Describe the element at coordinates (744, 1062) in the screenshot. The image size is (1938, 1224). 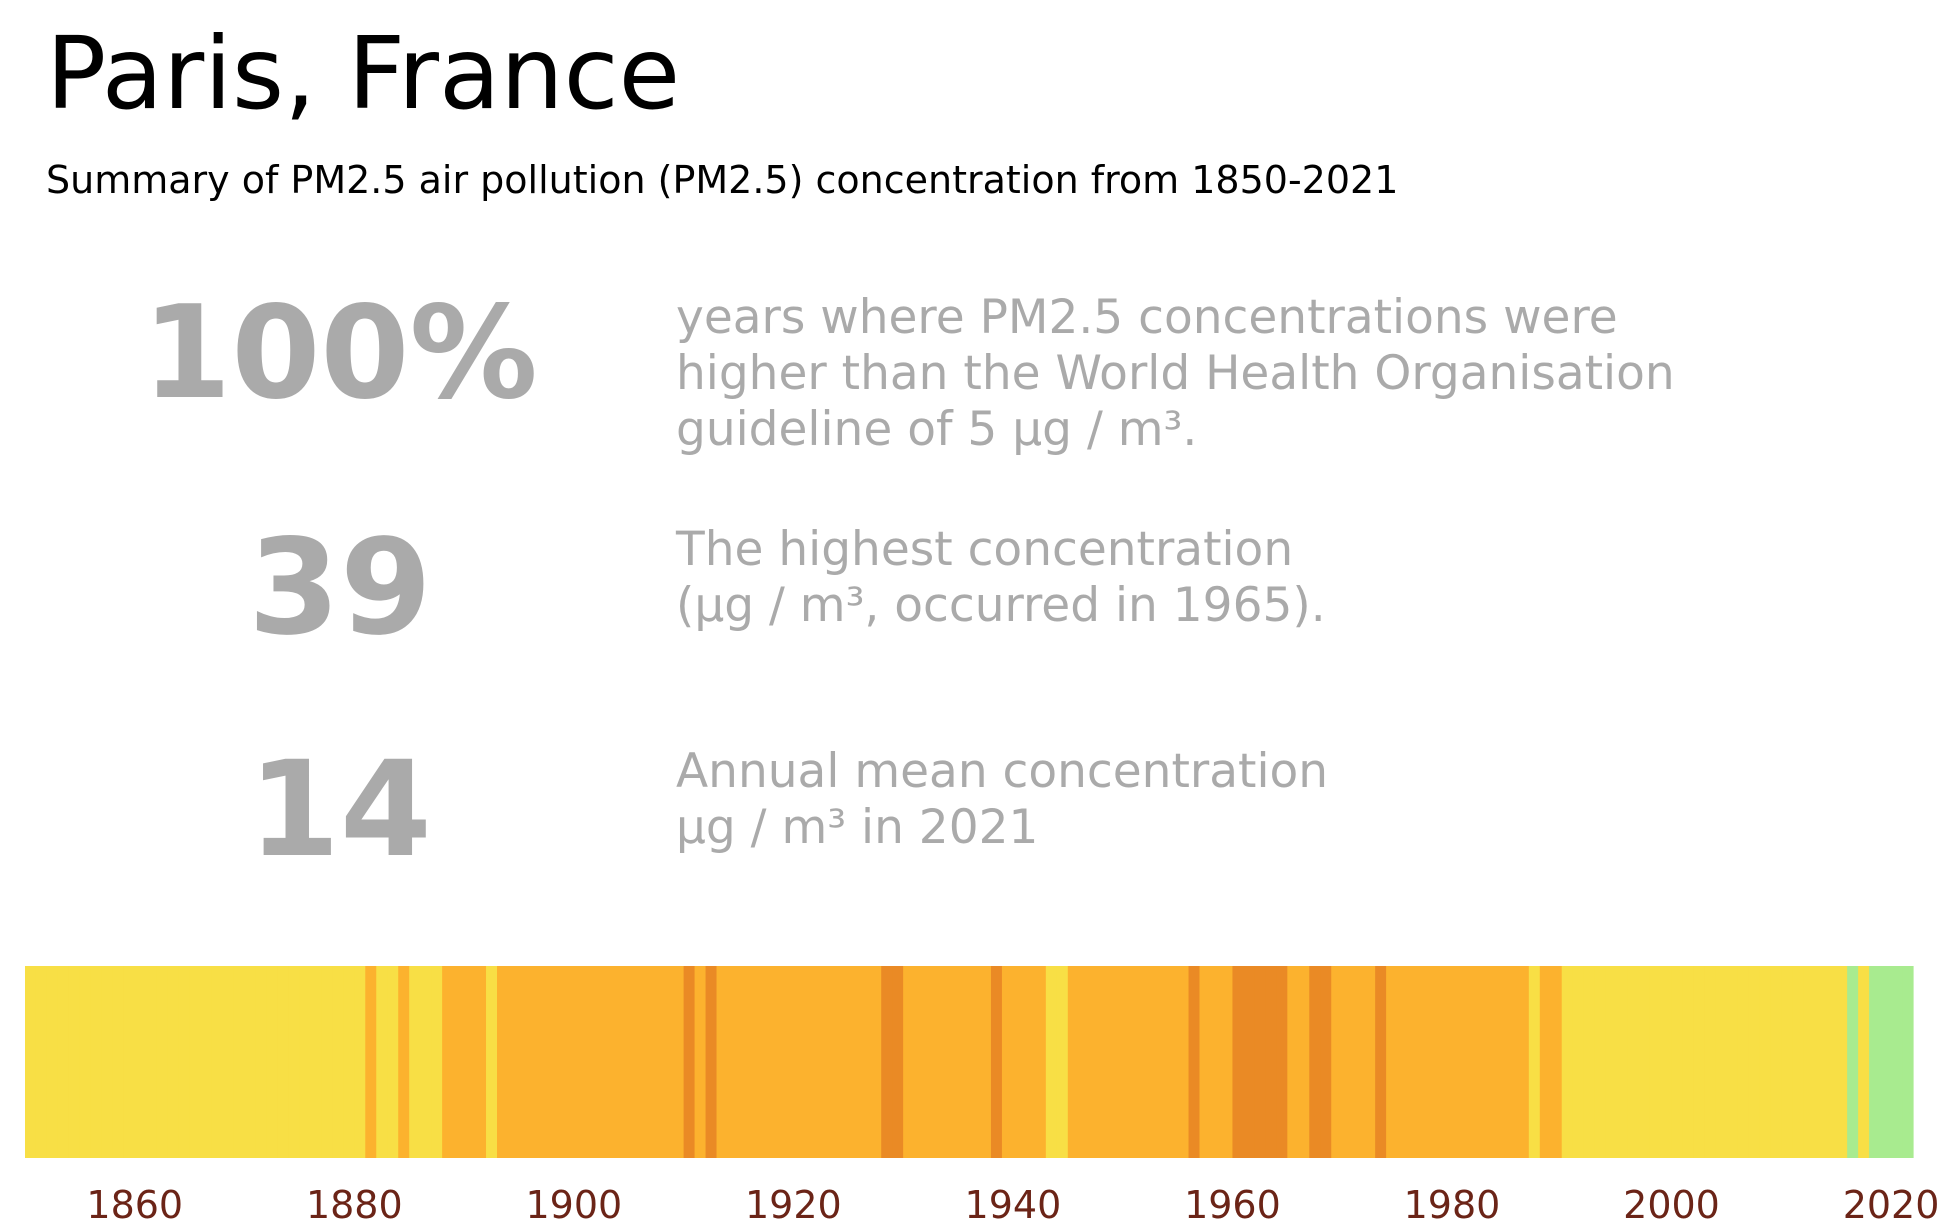
I see `year-stripe-1915` at that location.